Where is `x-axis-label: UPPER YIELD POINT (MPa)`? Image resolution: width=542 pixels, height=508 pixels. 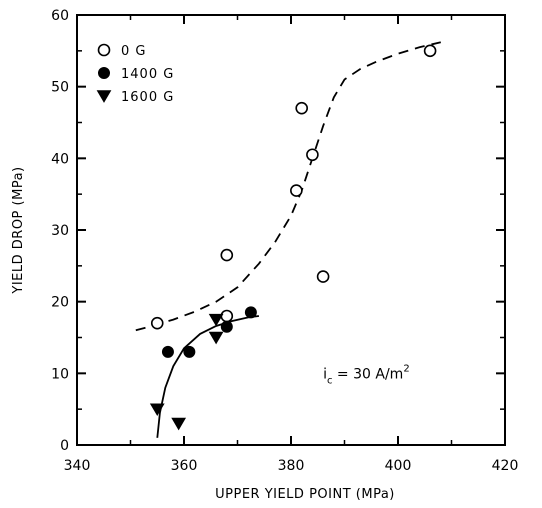 x-axis-label: UPPER YIELD POINT (MPa) is located at coordinates (305, 494).